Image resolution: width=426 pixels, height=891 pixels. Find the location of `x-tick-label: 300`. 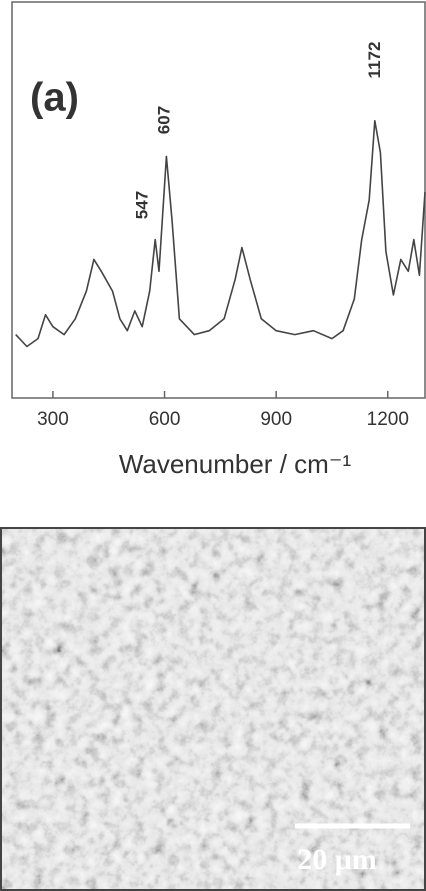

x-tick-label: 300 is located at coordinates (53, 419).